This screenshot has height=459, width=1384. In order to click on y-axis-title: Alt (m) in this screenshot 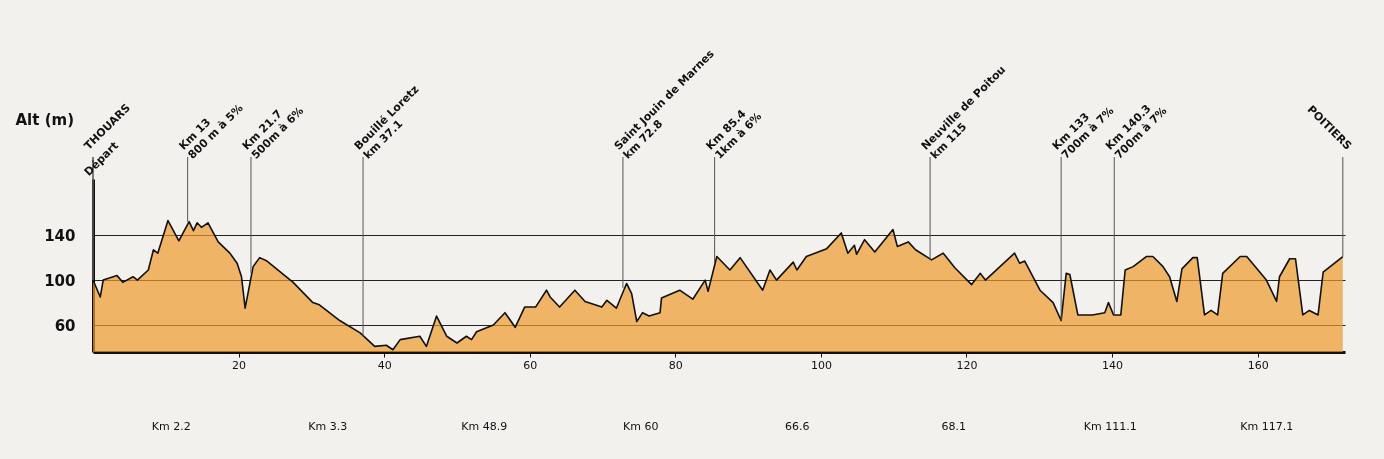, I will do `click(44, 119)`.